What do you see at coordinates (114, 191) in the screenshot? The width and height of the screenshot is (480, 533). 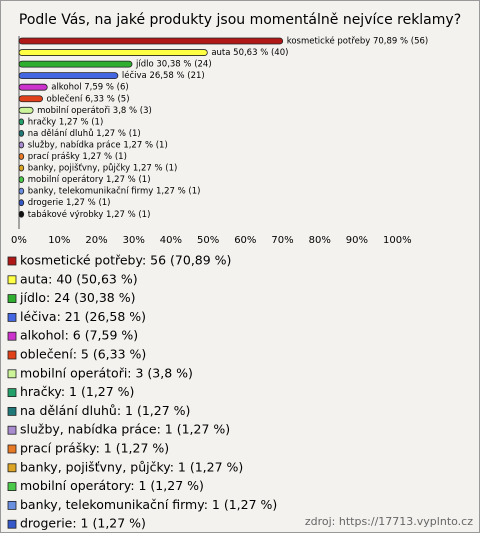 I see `bar-label: banky, telekomunikační firmy 1,27 % (1)` at bounding box center [114, 191].